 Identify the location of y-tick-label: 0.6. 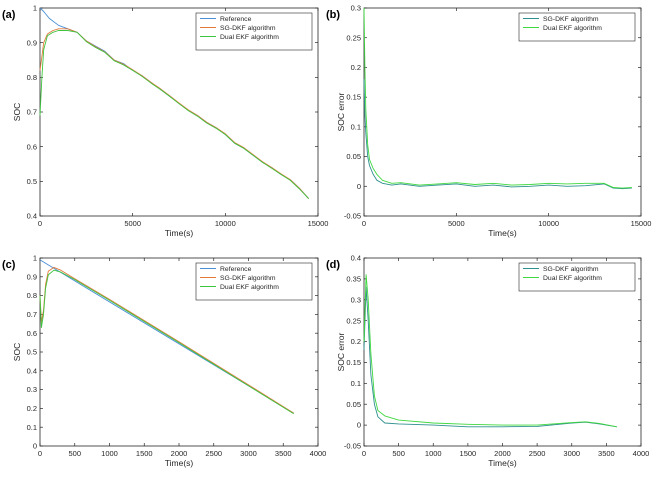
(32, 333).